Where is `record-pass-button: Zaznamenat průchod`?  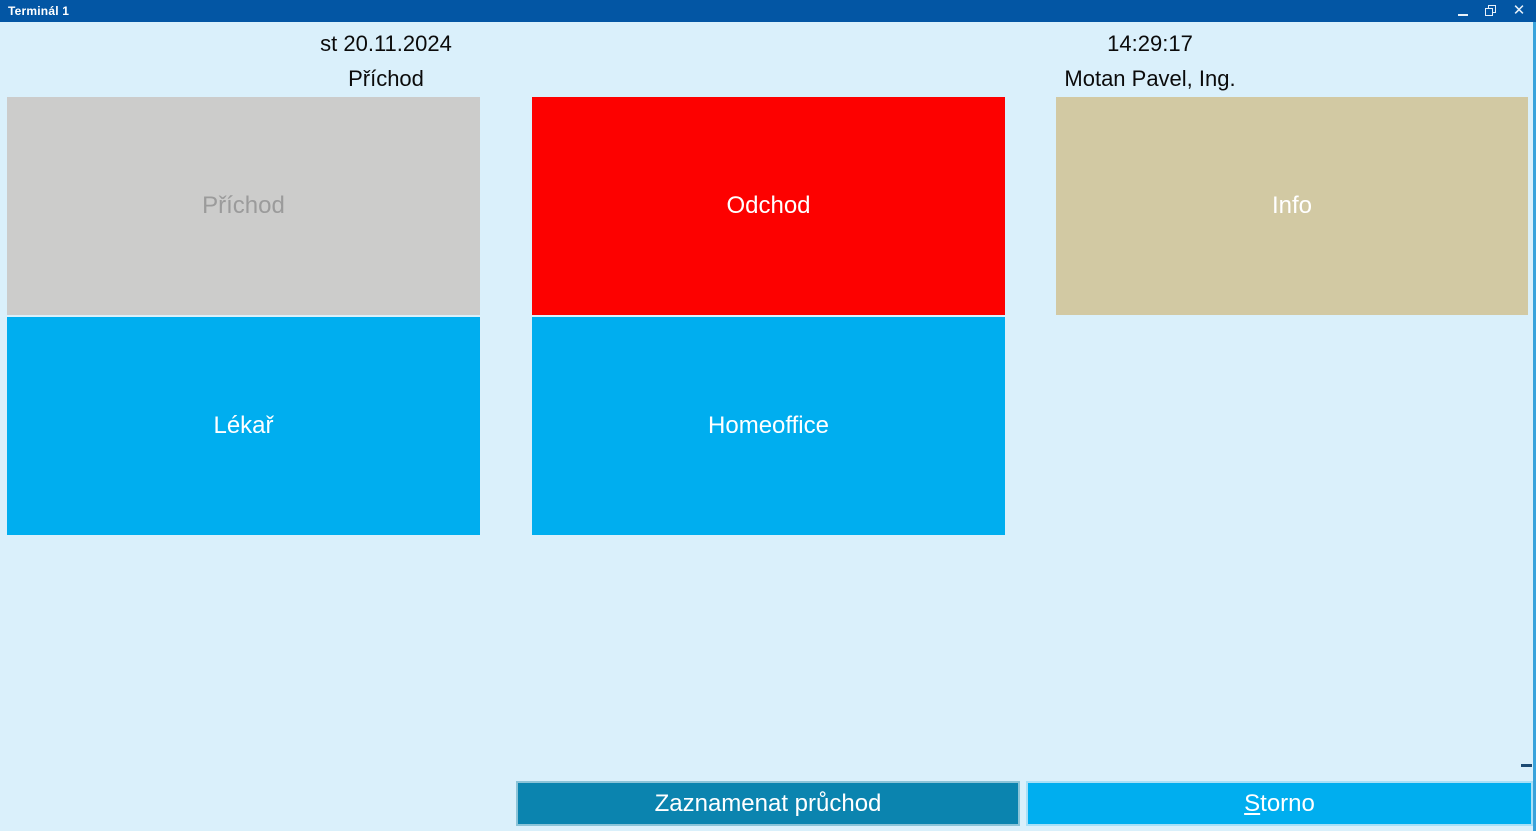
record-pass-button: Zaznamenat průchod is located at coordinates (768, 803).